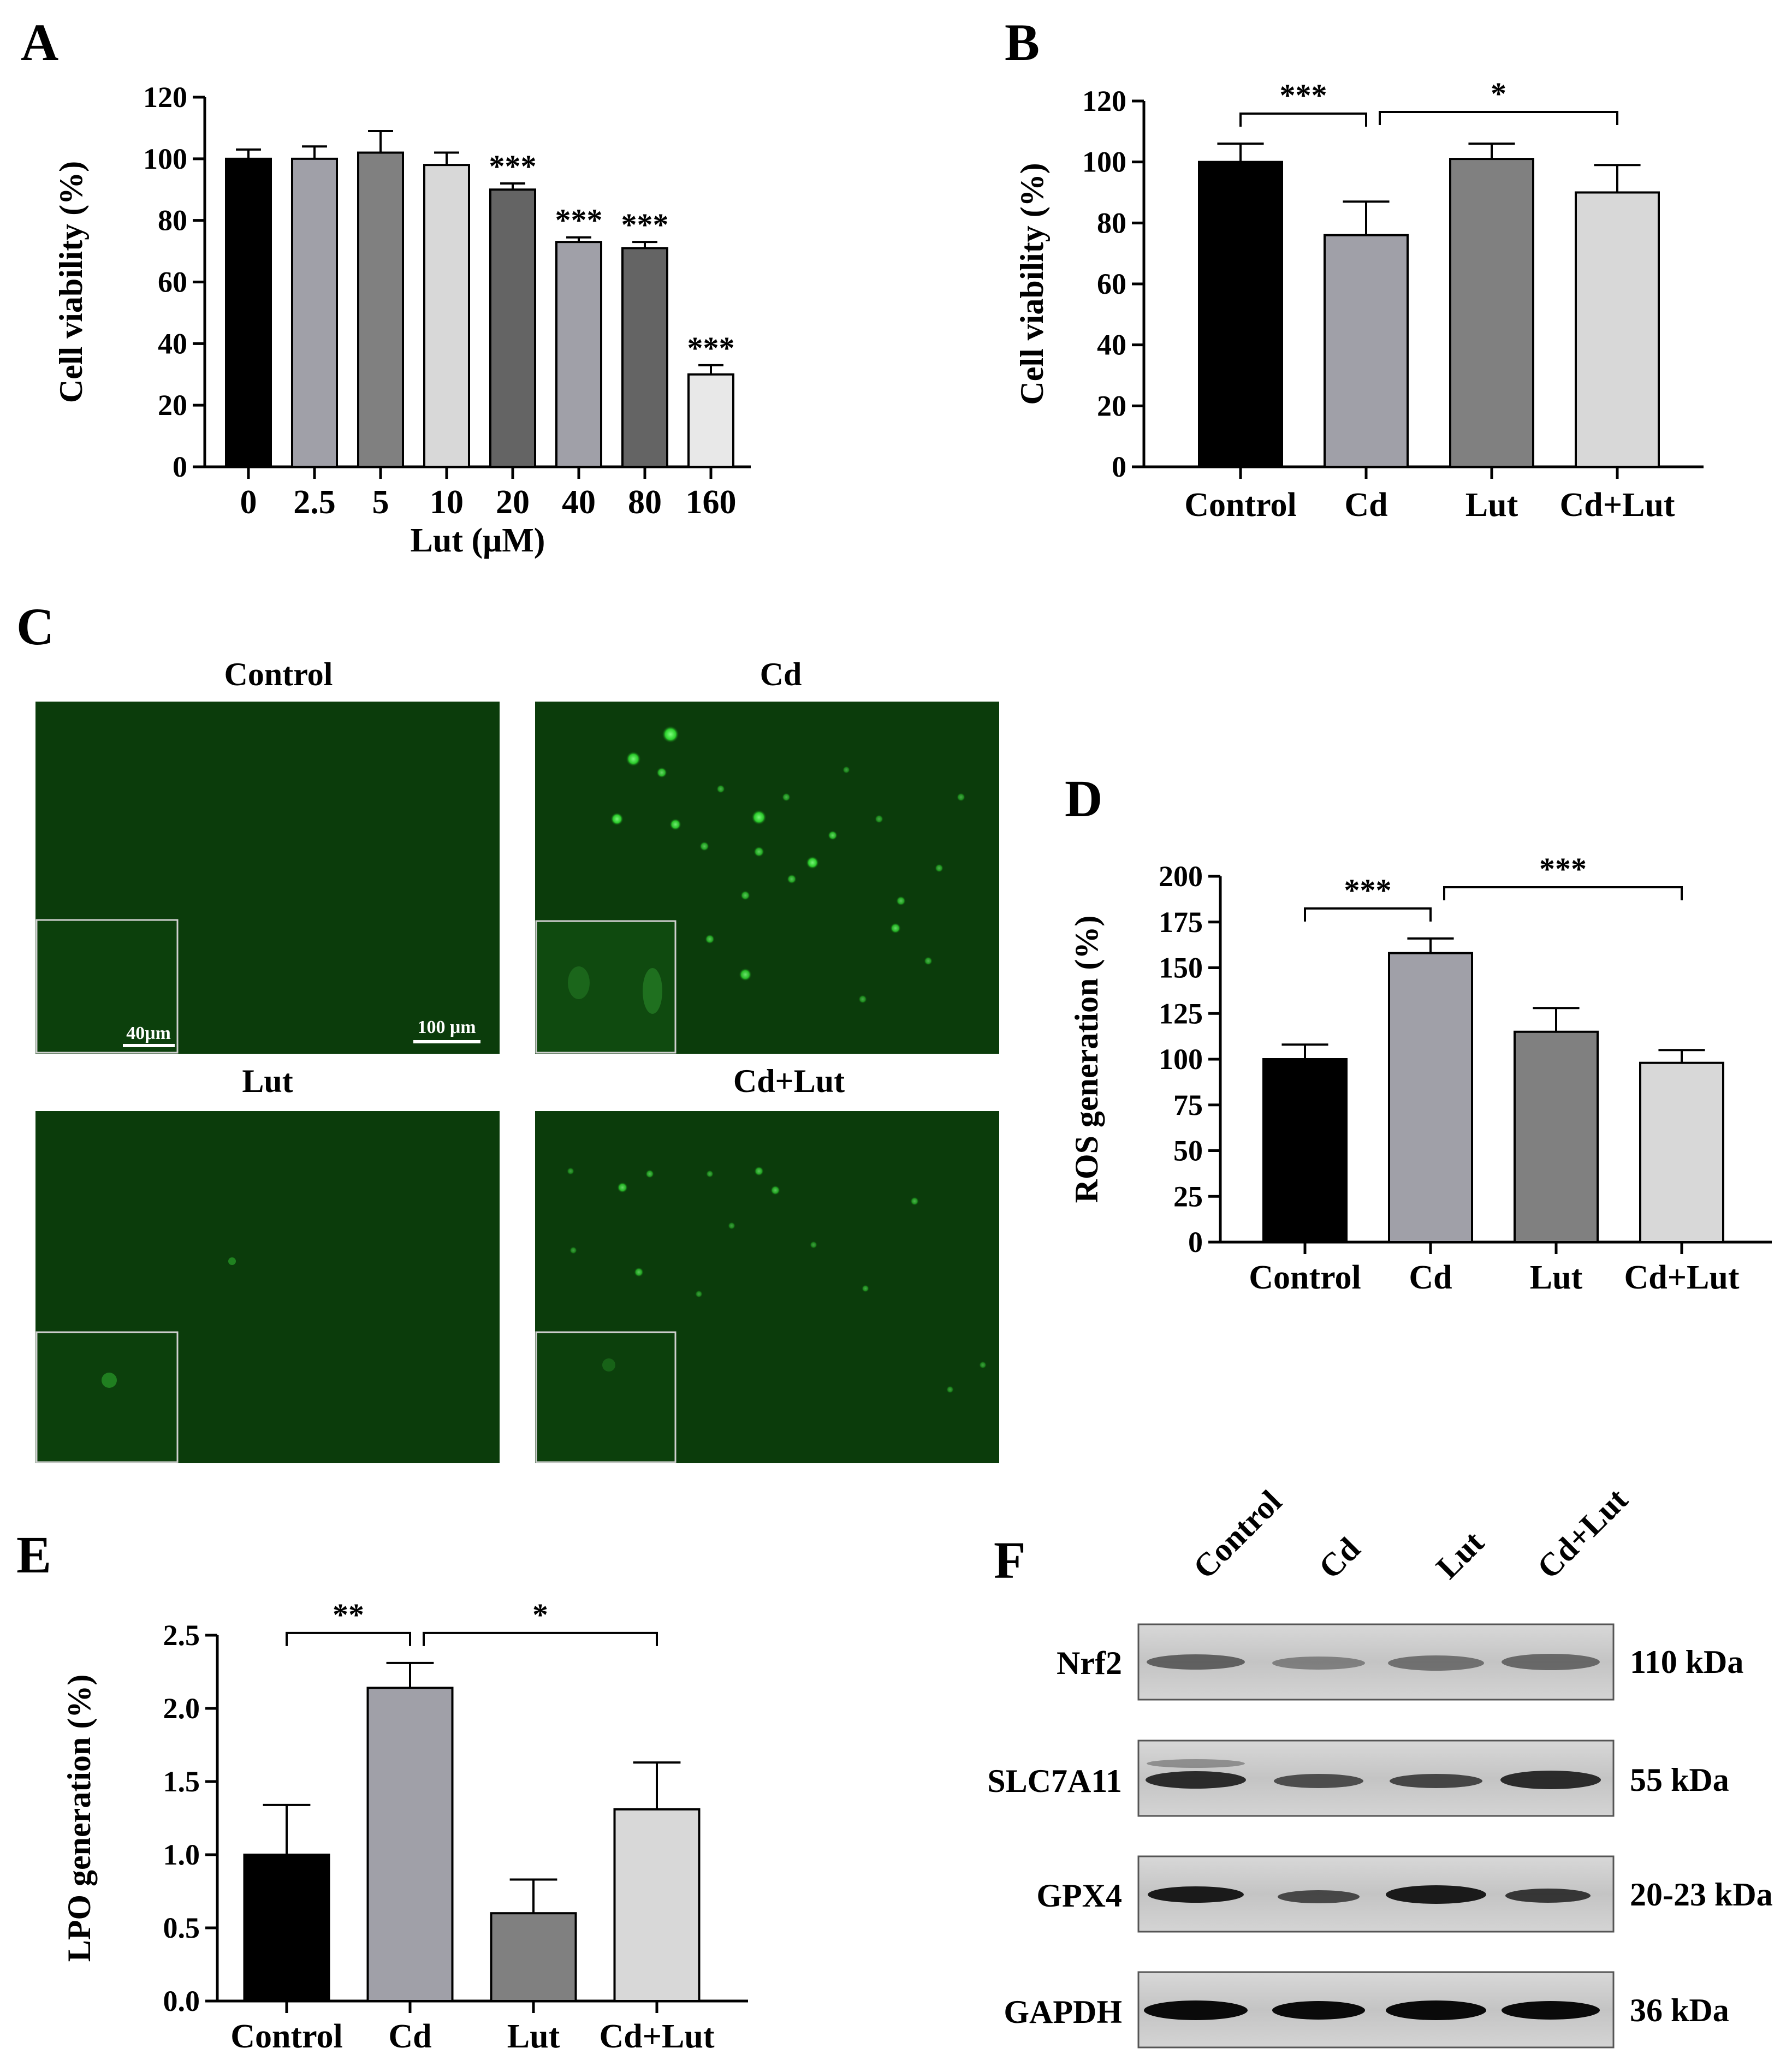 The image size is (1792, 2066). What do you see at coordinates (181, 1635) in the screenshot?
I see `y-tick-label: 2.5` at bounding box center [181, 1635].